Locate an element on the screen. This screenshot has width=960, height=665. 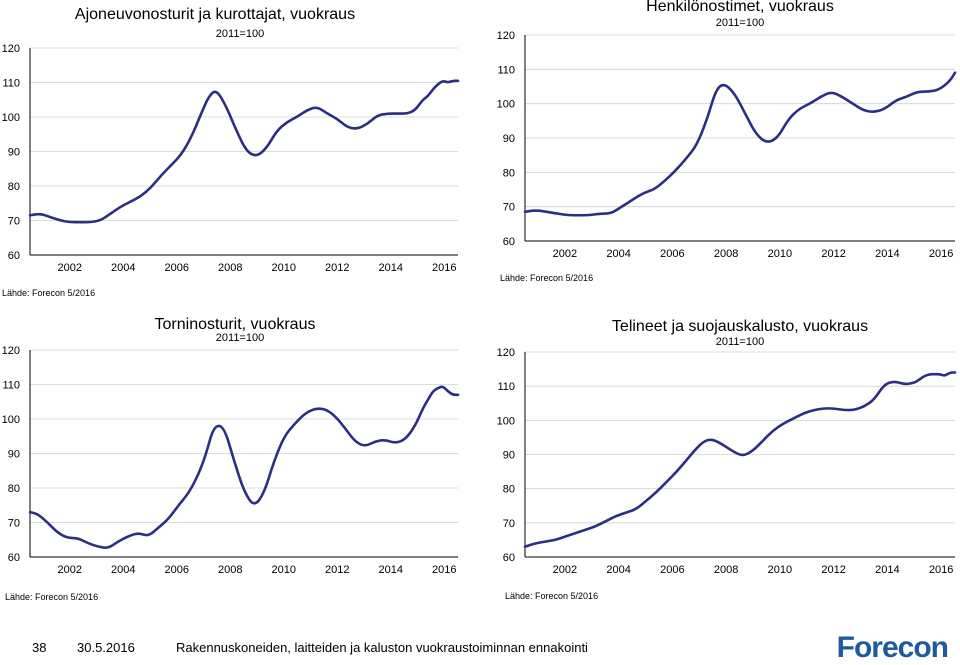
chart-title: Henkilönostimet, vuokraus is located at coordinates (740, 7).